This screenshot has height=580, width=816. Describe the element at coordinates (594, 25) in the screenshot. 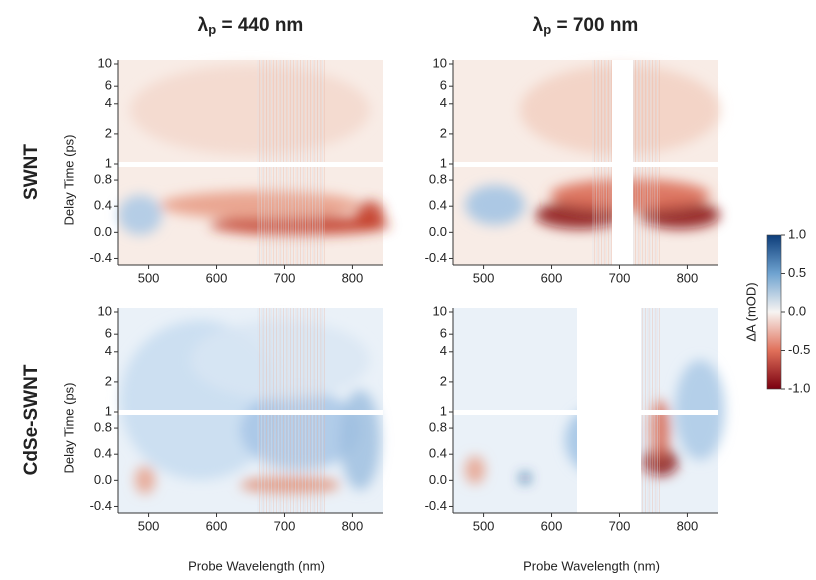

I see `title-rest: = 700 nm` at that location.